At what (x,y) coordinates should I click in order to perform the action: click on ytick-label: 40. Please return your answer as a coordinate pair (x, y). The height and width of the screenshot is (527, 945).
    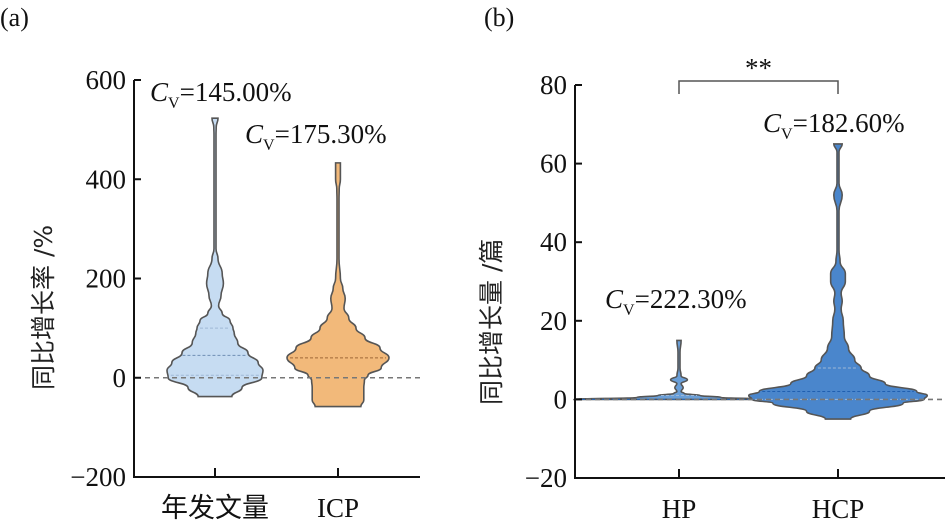
    Looking at the image, I should click on (553, 242).